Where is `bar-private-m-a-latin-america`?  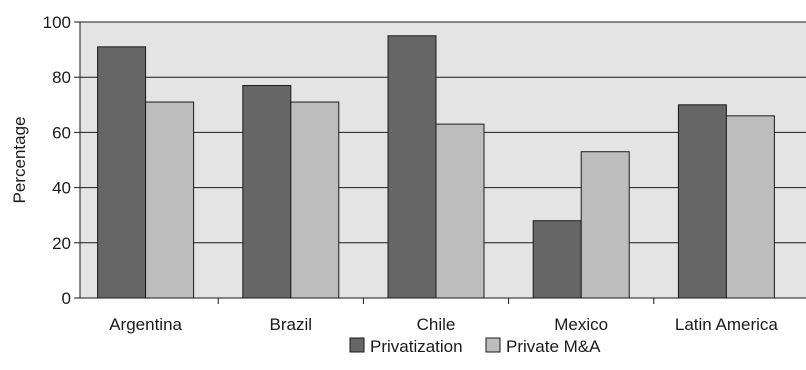 bar-private-m-a-latin-america is located at coordinates (750, 207).